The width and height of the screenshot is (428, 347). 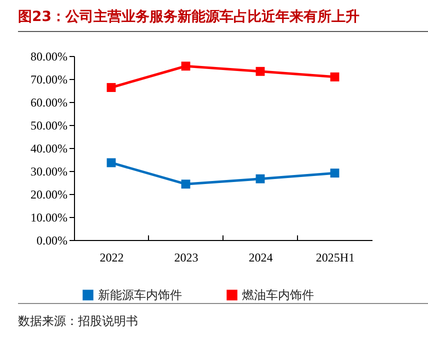 I want to click on x-tick-label: 2023, so click(x=186, y=257).